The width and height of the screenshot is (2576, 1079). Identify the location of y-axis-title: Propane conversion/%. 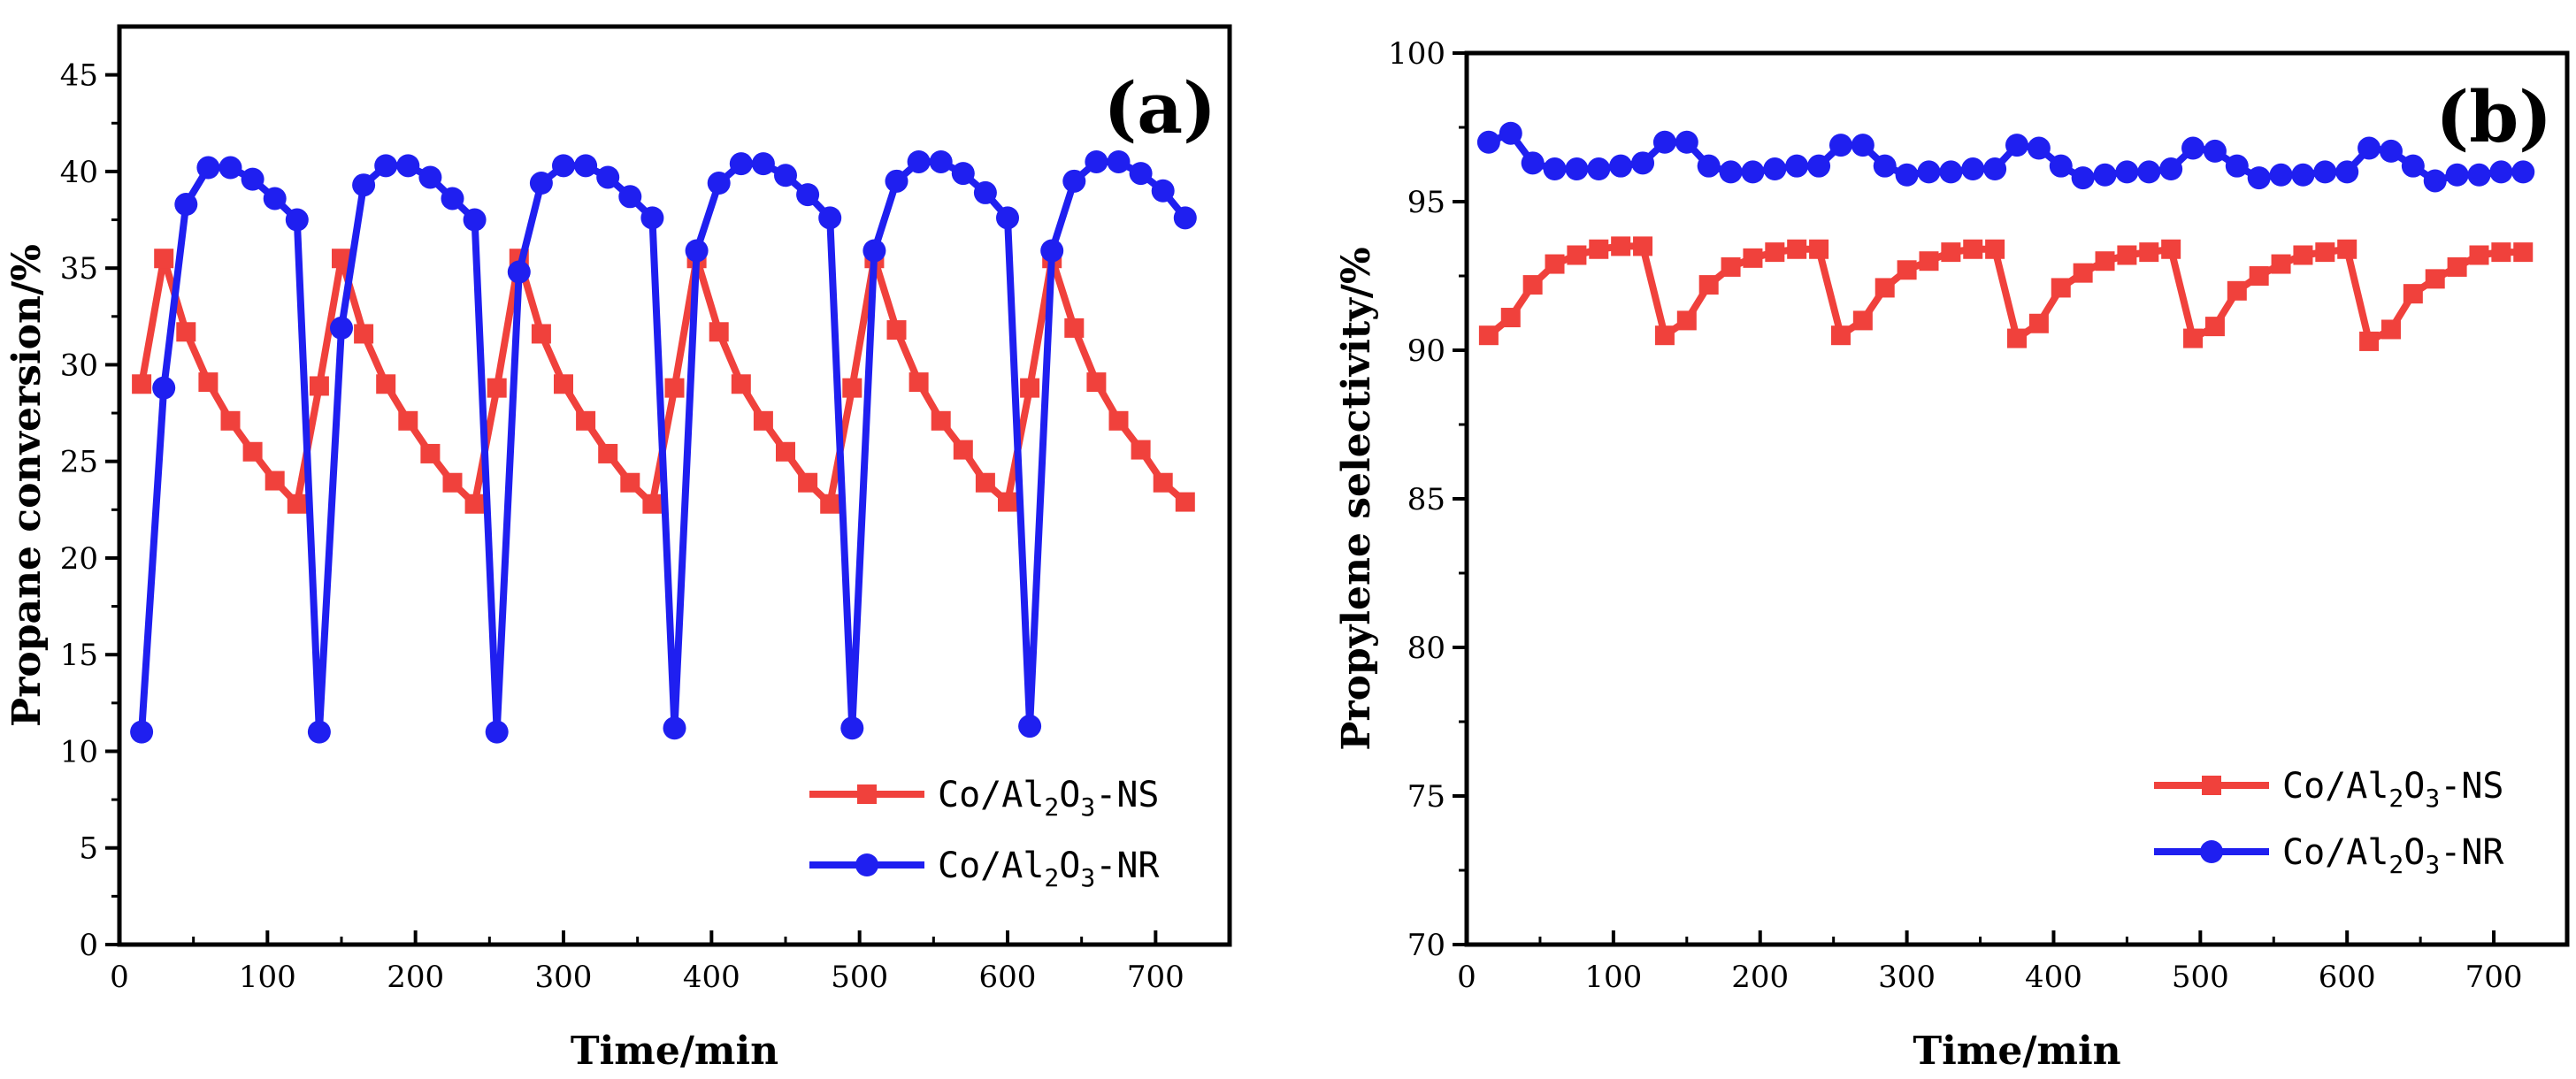
(27, 485).